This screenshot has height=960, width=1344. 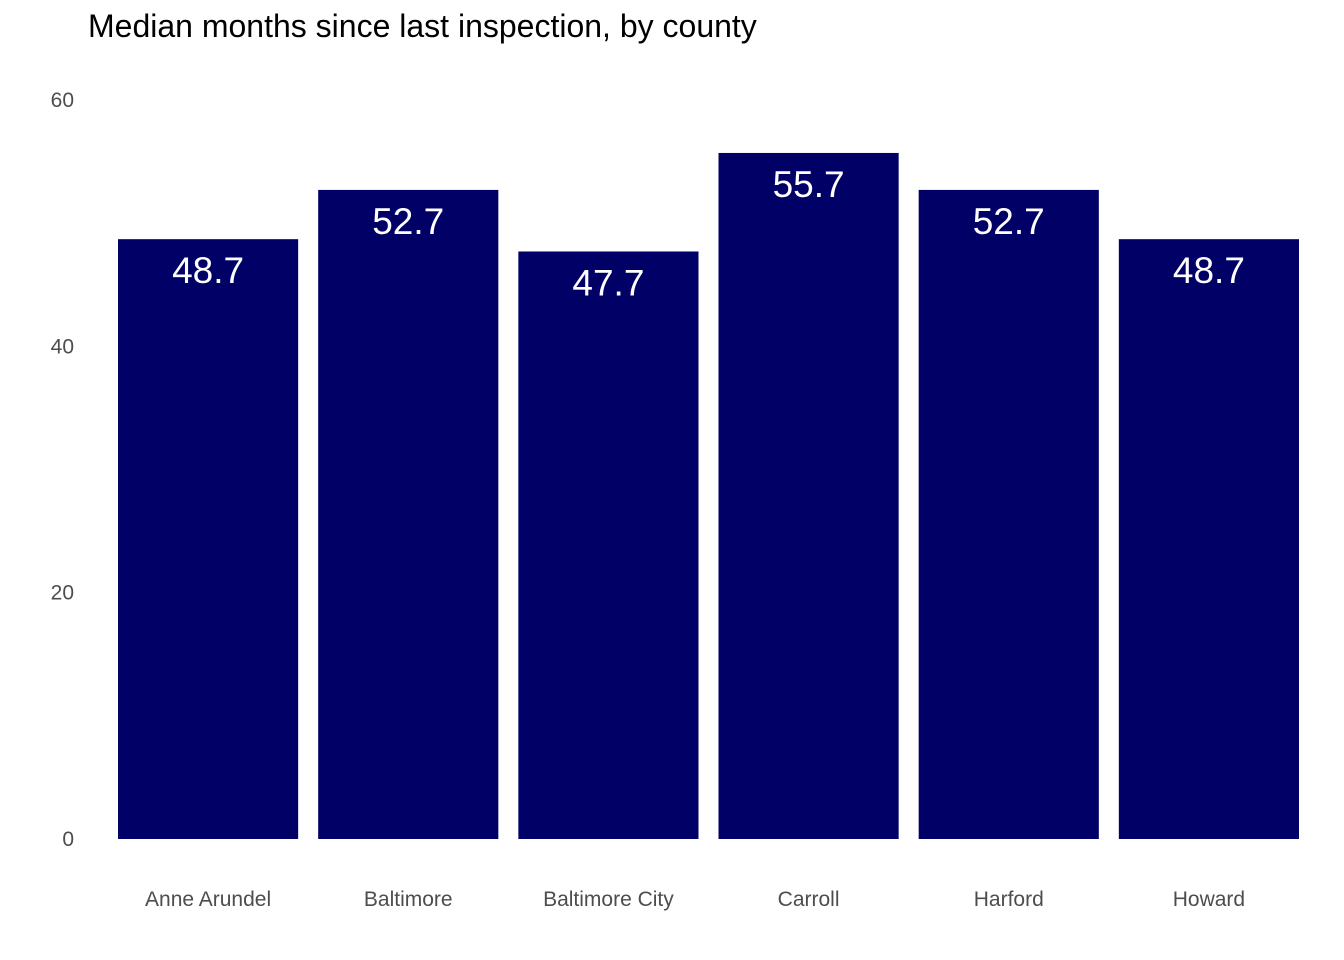 I want to click on x-tick-label: Baltimore City, so click(x=608, y=899).